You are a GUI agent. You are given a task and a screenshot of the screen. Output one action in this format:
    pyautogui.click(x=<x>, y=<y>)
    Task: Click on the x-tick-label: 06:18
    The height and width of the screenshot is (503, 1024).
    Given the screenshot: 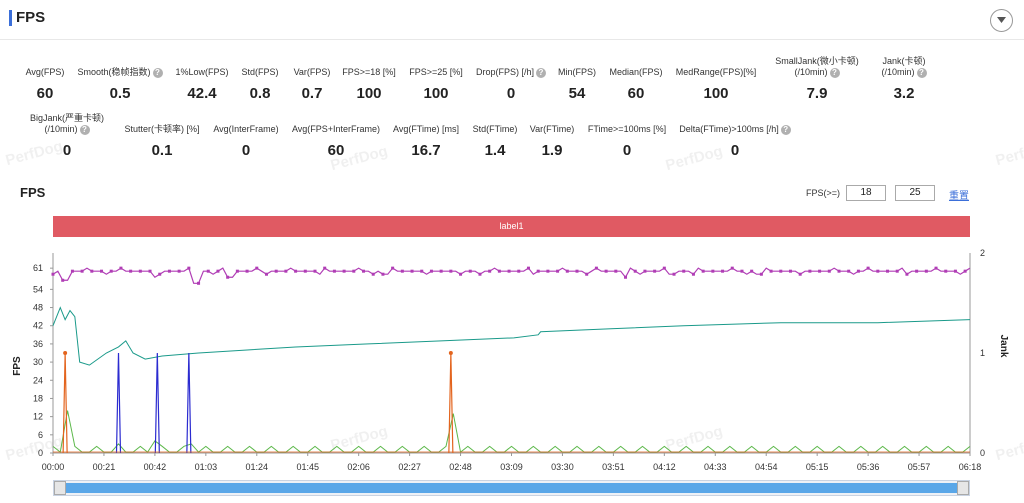 What is the action you would take?
    pyautogui.click(x=970, y=467)
    